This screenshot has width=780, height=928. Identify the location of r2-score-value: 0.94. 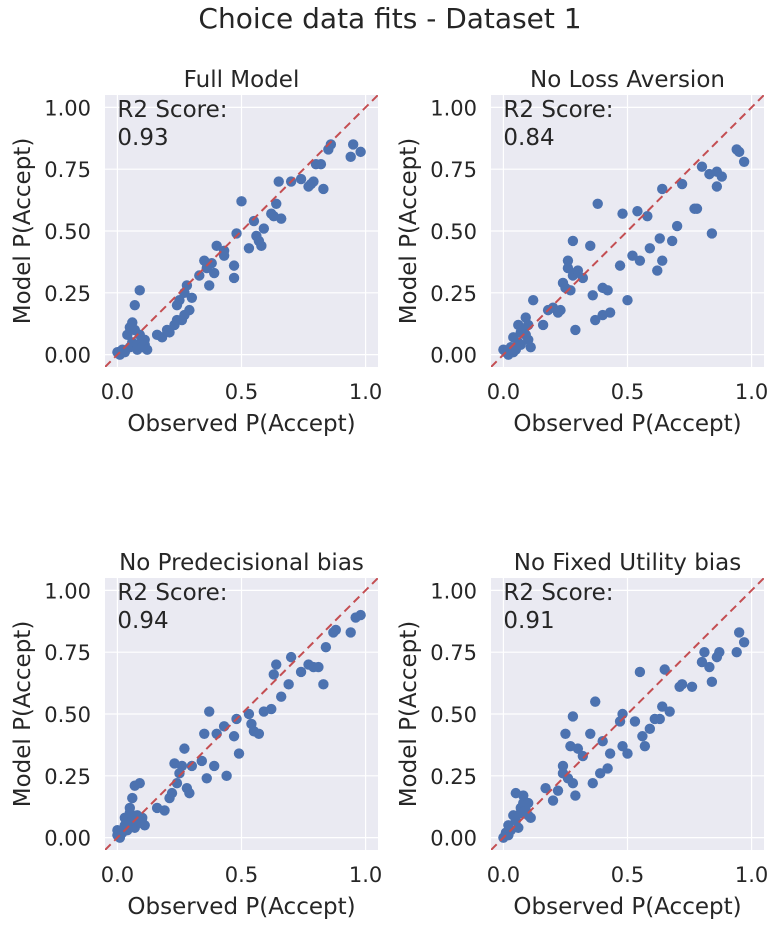
(142, 621).